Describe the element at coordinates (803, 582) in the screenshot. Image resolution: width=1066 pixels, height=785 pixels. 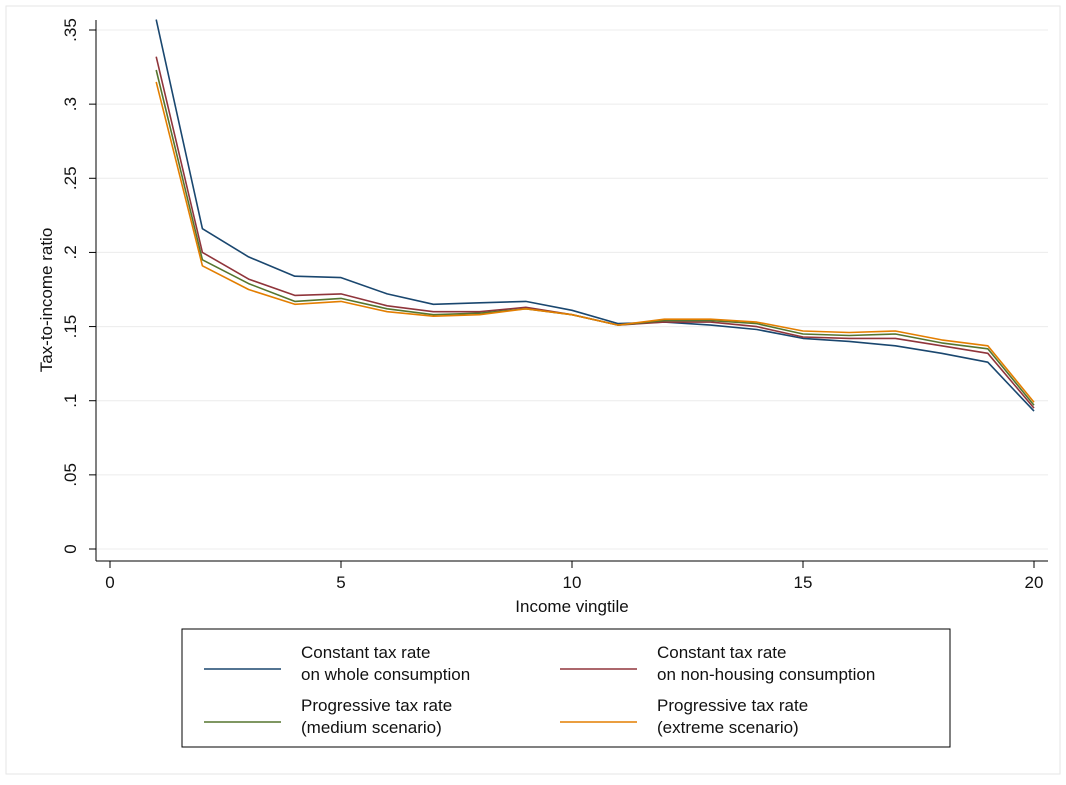
I see `x-tick-label: 15` at that location.